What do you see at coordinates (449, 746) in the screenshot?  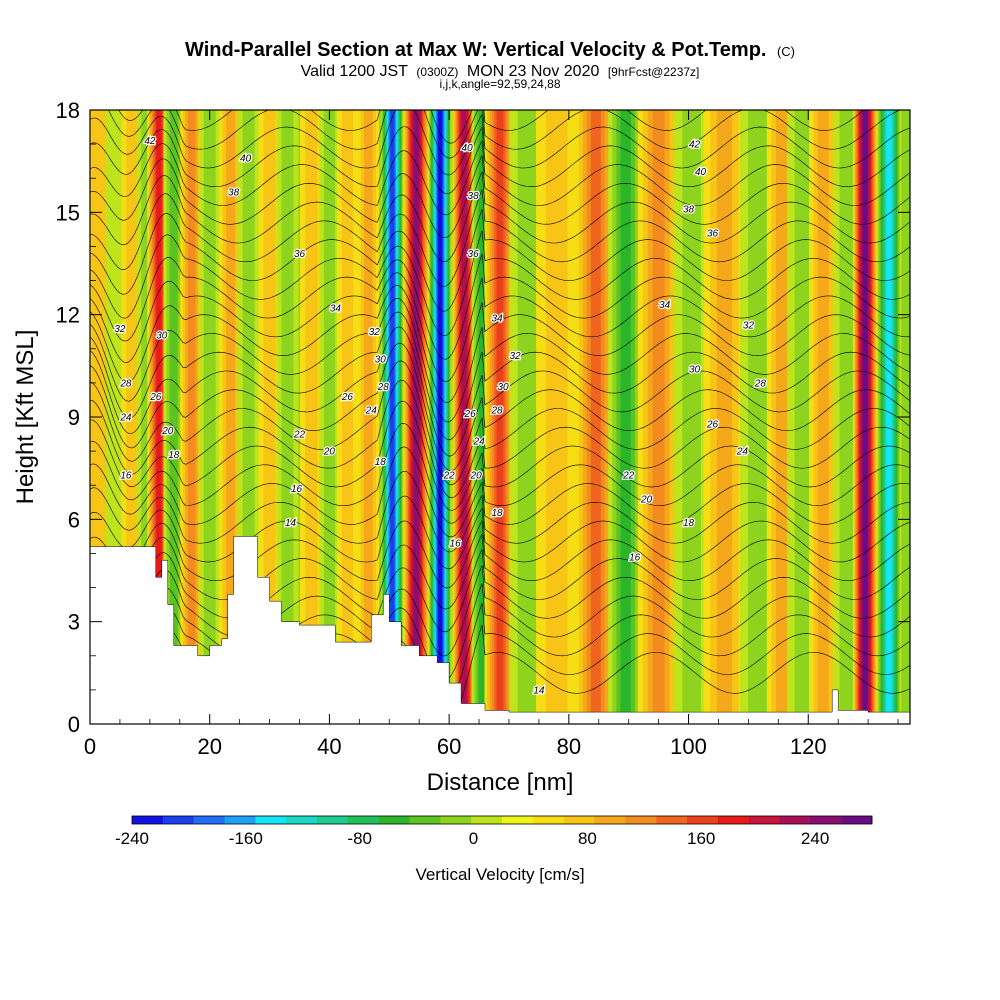 I see `x-tick-label: 60` at bounding box center [449, 746].